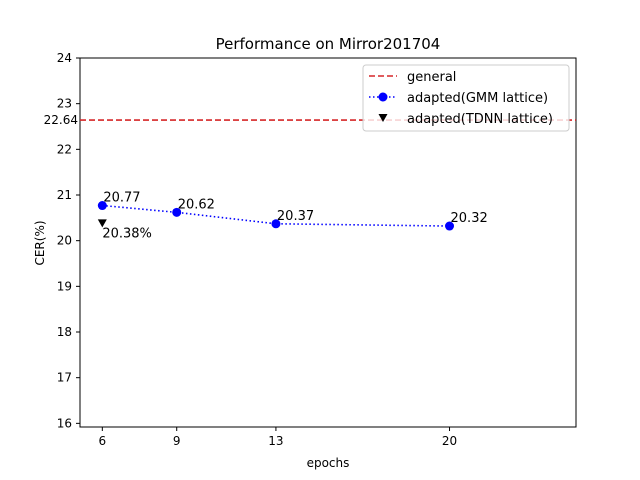 The height and width of the screenshot is (480, 640). I want to click on chart-title: Performance on Mirror201704, so click(328, 44).